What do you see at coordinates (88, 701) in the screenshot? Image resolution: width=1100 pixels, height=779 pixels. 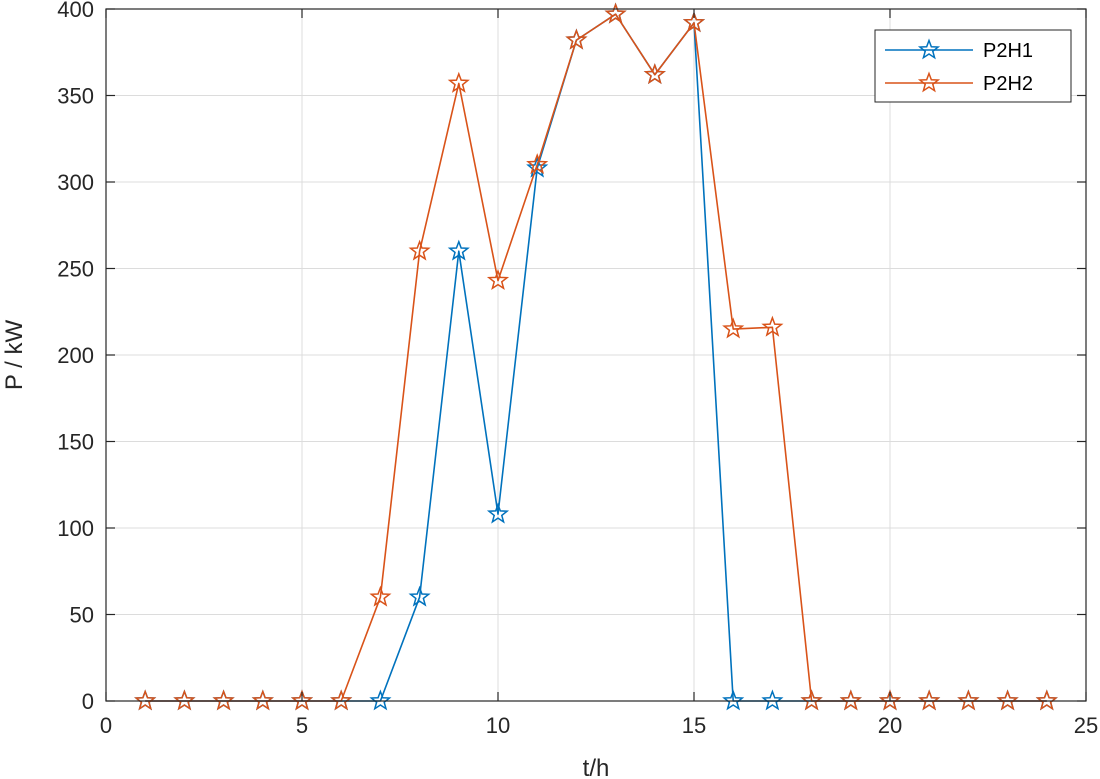 I see `y-tick-label: 0` at bounding box center [88, 701].